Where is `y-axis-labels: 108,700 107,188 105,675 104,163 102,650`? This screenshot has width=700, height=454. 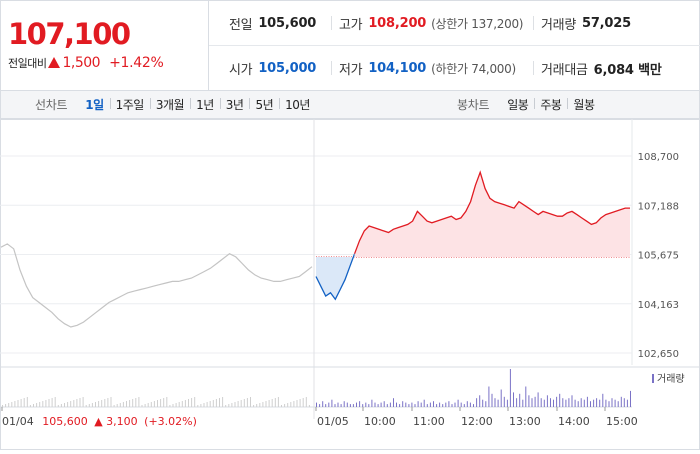 y-axis-labels: 108,700 107,188 105,675 104,163 102,650 is located at coordinates (658, 256).